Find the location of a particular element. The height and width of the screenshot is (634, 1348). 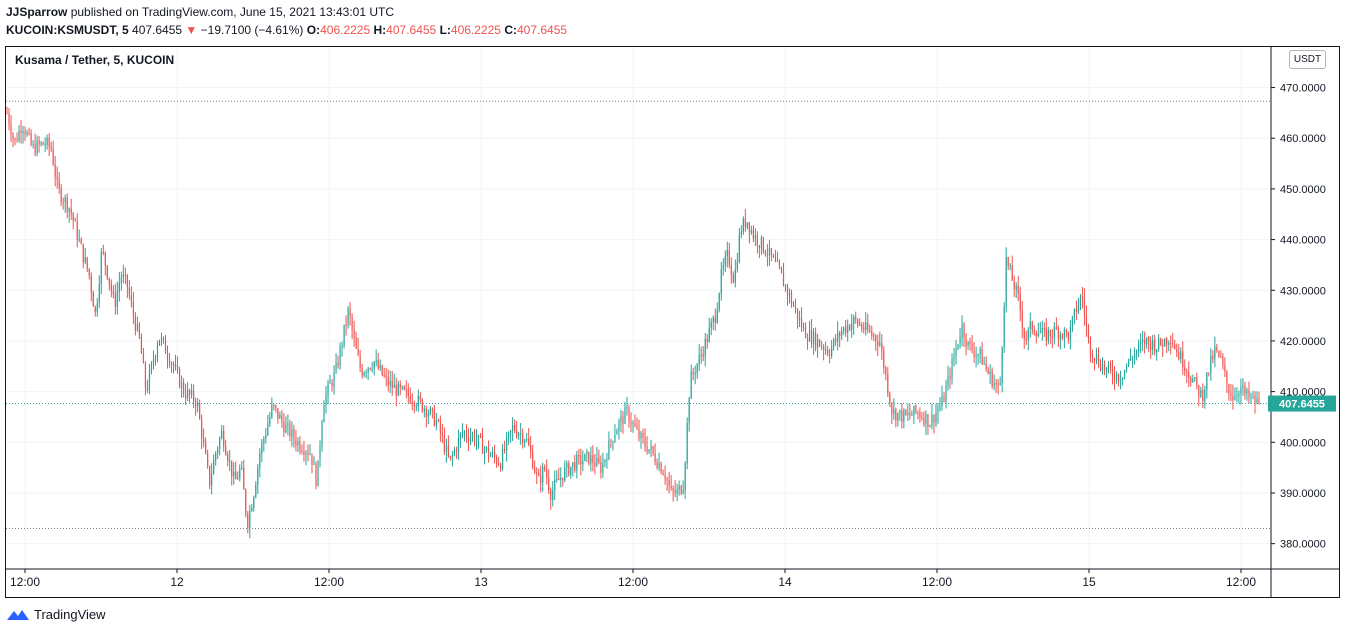

currency-unit-button: USDT is located at coordinates (1307, 59).